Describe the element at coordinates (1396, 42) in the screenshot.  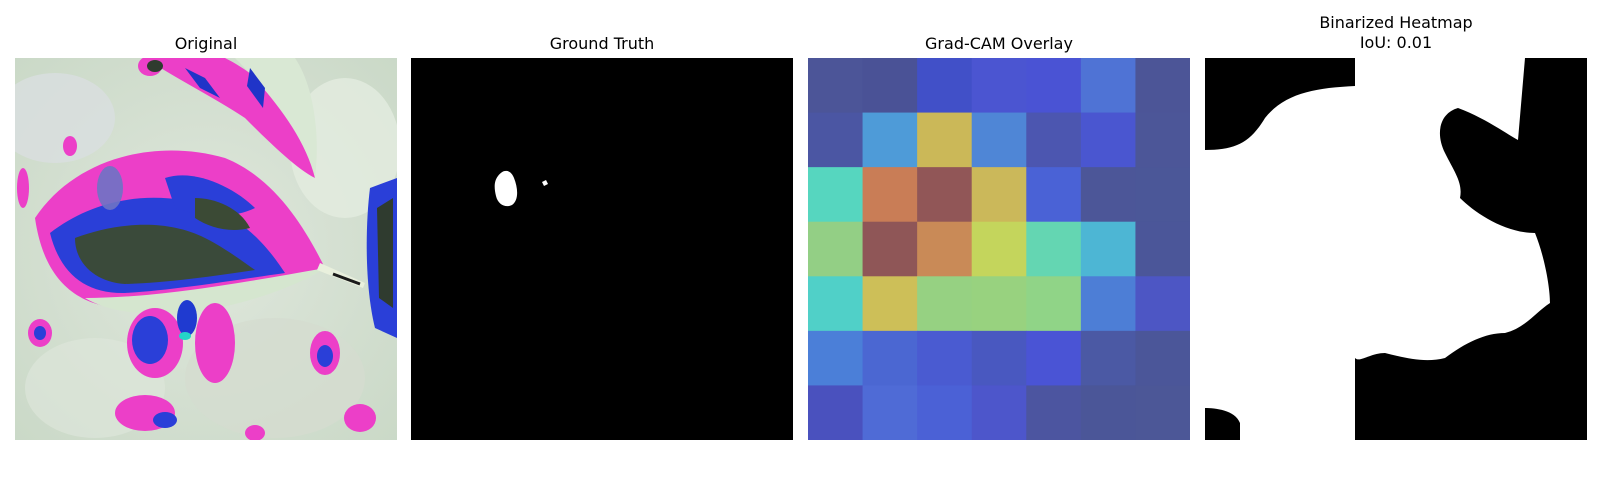
I see `binarized-iou-label: IoU: 0.01` at that location.